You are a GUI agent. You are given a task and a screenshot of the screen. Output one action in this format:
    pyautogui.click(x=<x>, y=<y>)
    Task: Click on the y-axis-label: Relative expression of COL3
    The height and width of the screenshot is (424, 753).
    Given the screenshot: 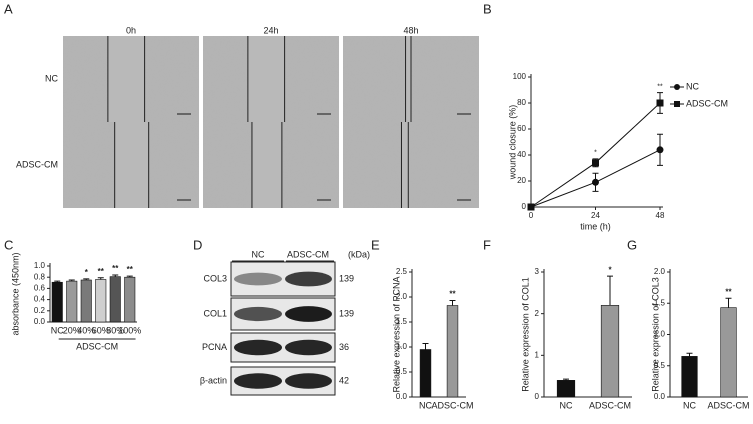 What is the action you would take?
    pyautogui.click(x=655, y=334)
    